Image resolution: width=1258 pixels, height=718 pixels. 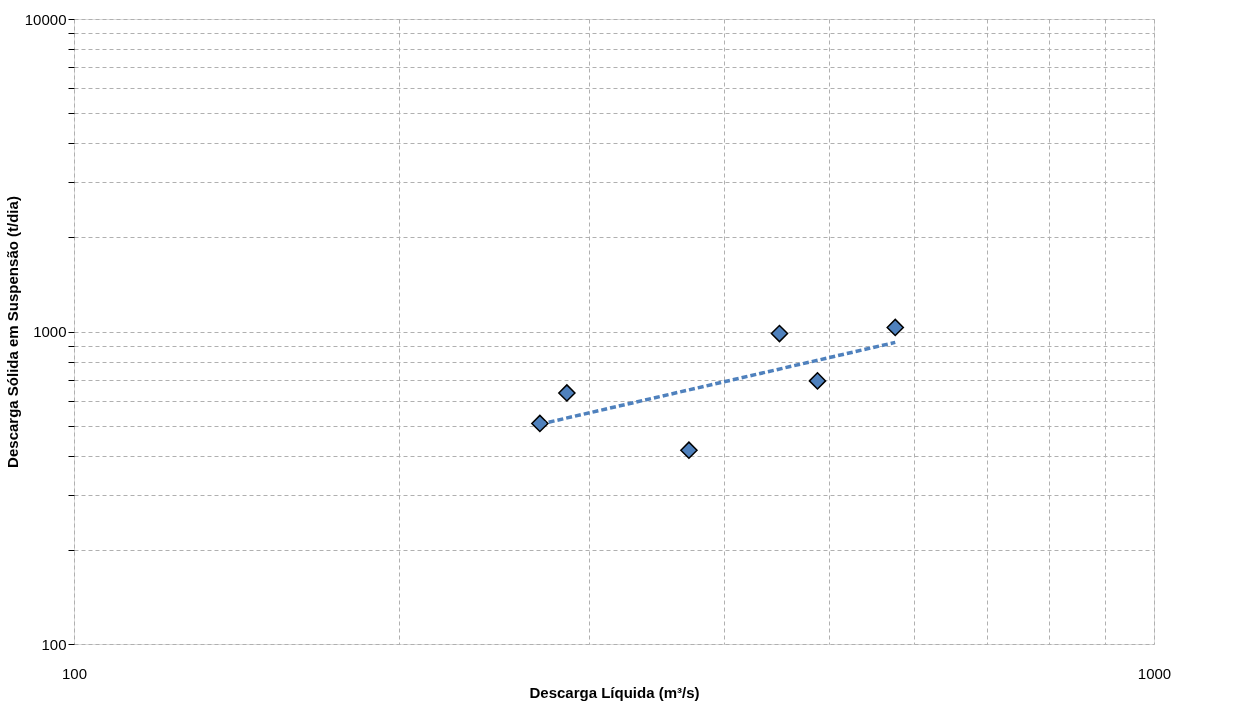 What do you see at coordinates (614, 692) in the screenshot?
I see `x-axis-title: Descarga Líquida (m³/s)` at bounding box center [614, 692].